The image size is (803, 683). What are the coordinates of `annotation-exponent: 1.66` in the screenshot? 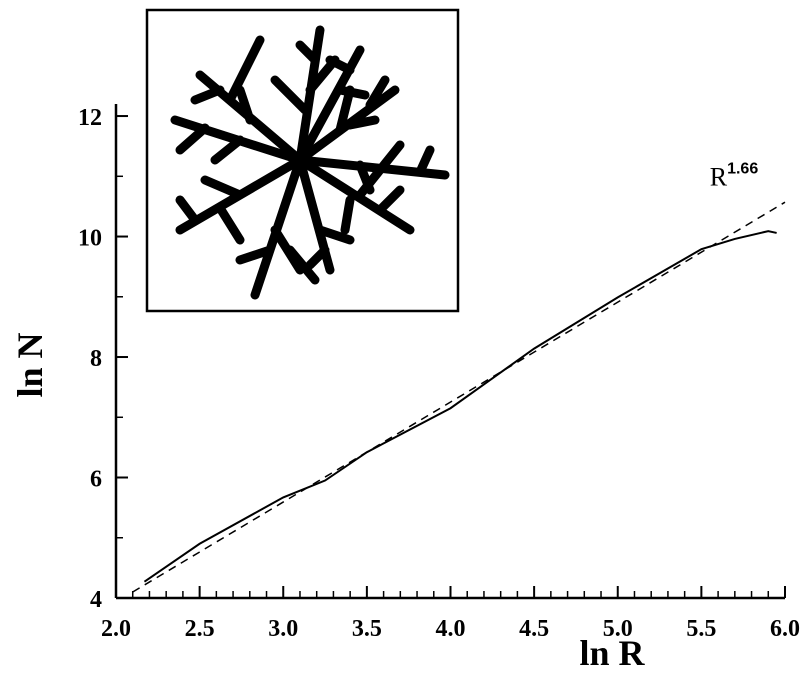 It's located at (742, 168).